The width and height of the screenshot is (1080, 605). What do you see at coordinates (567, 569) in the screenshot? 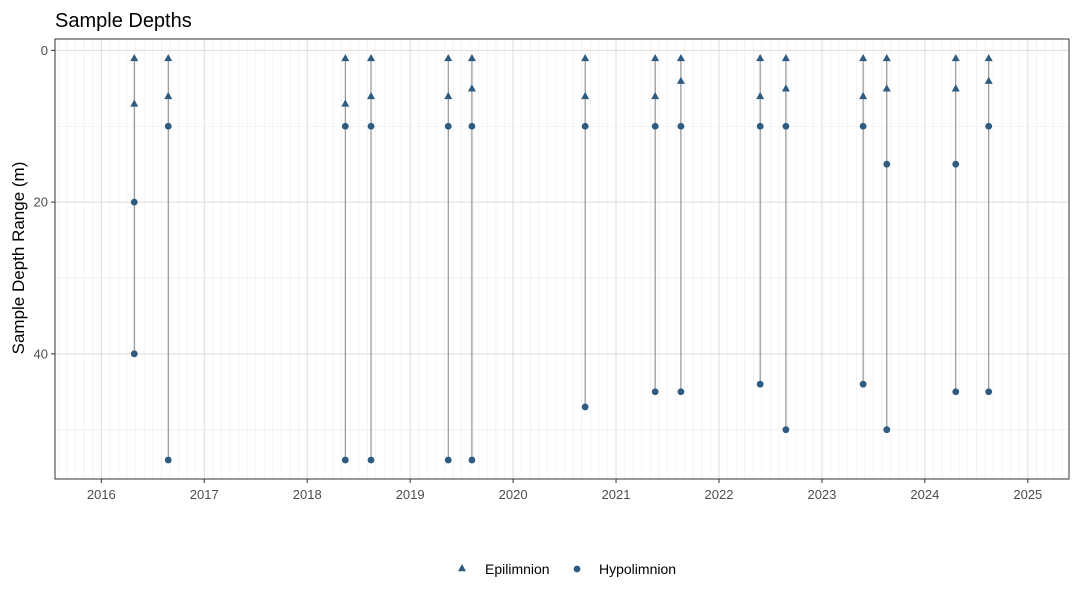
I see `legend: Epilimnion Hypolimnion` at bounding box center [567, 569].